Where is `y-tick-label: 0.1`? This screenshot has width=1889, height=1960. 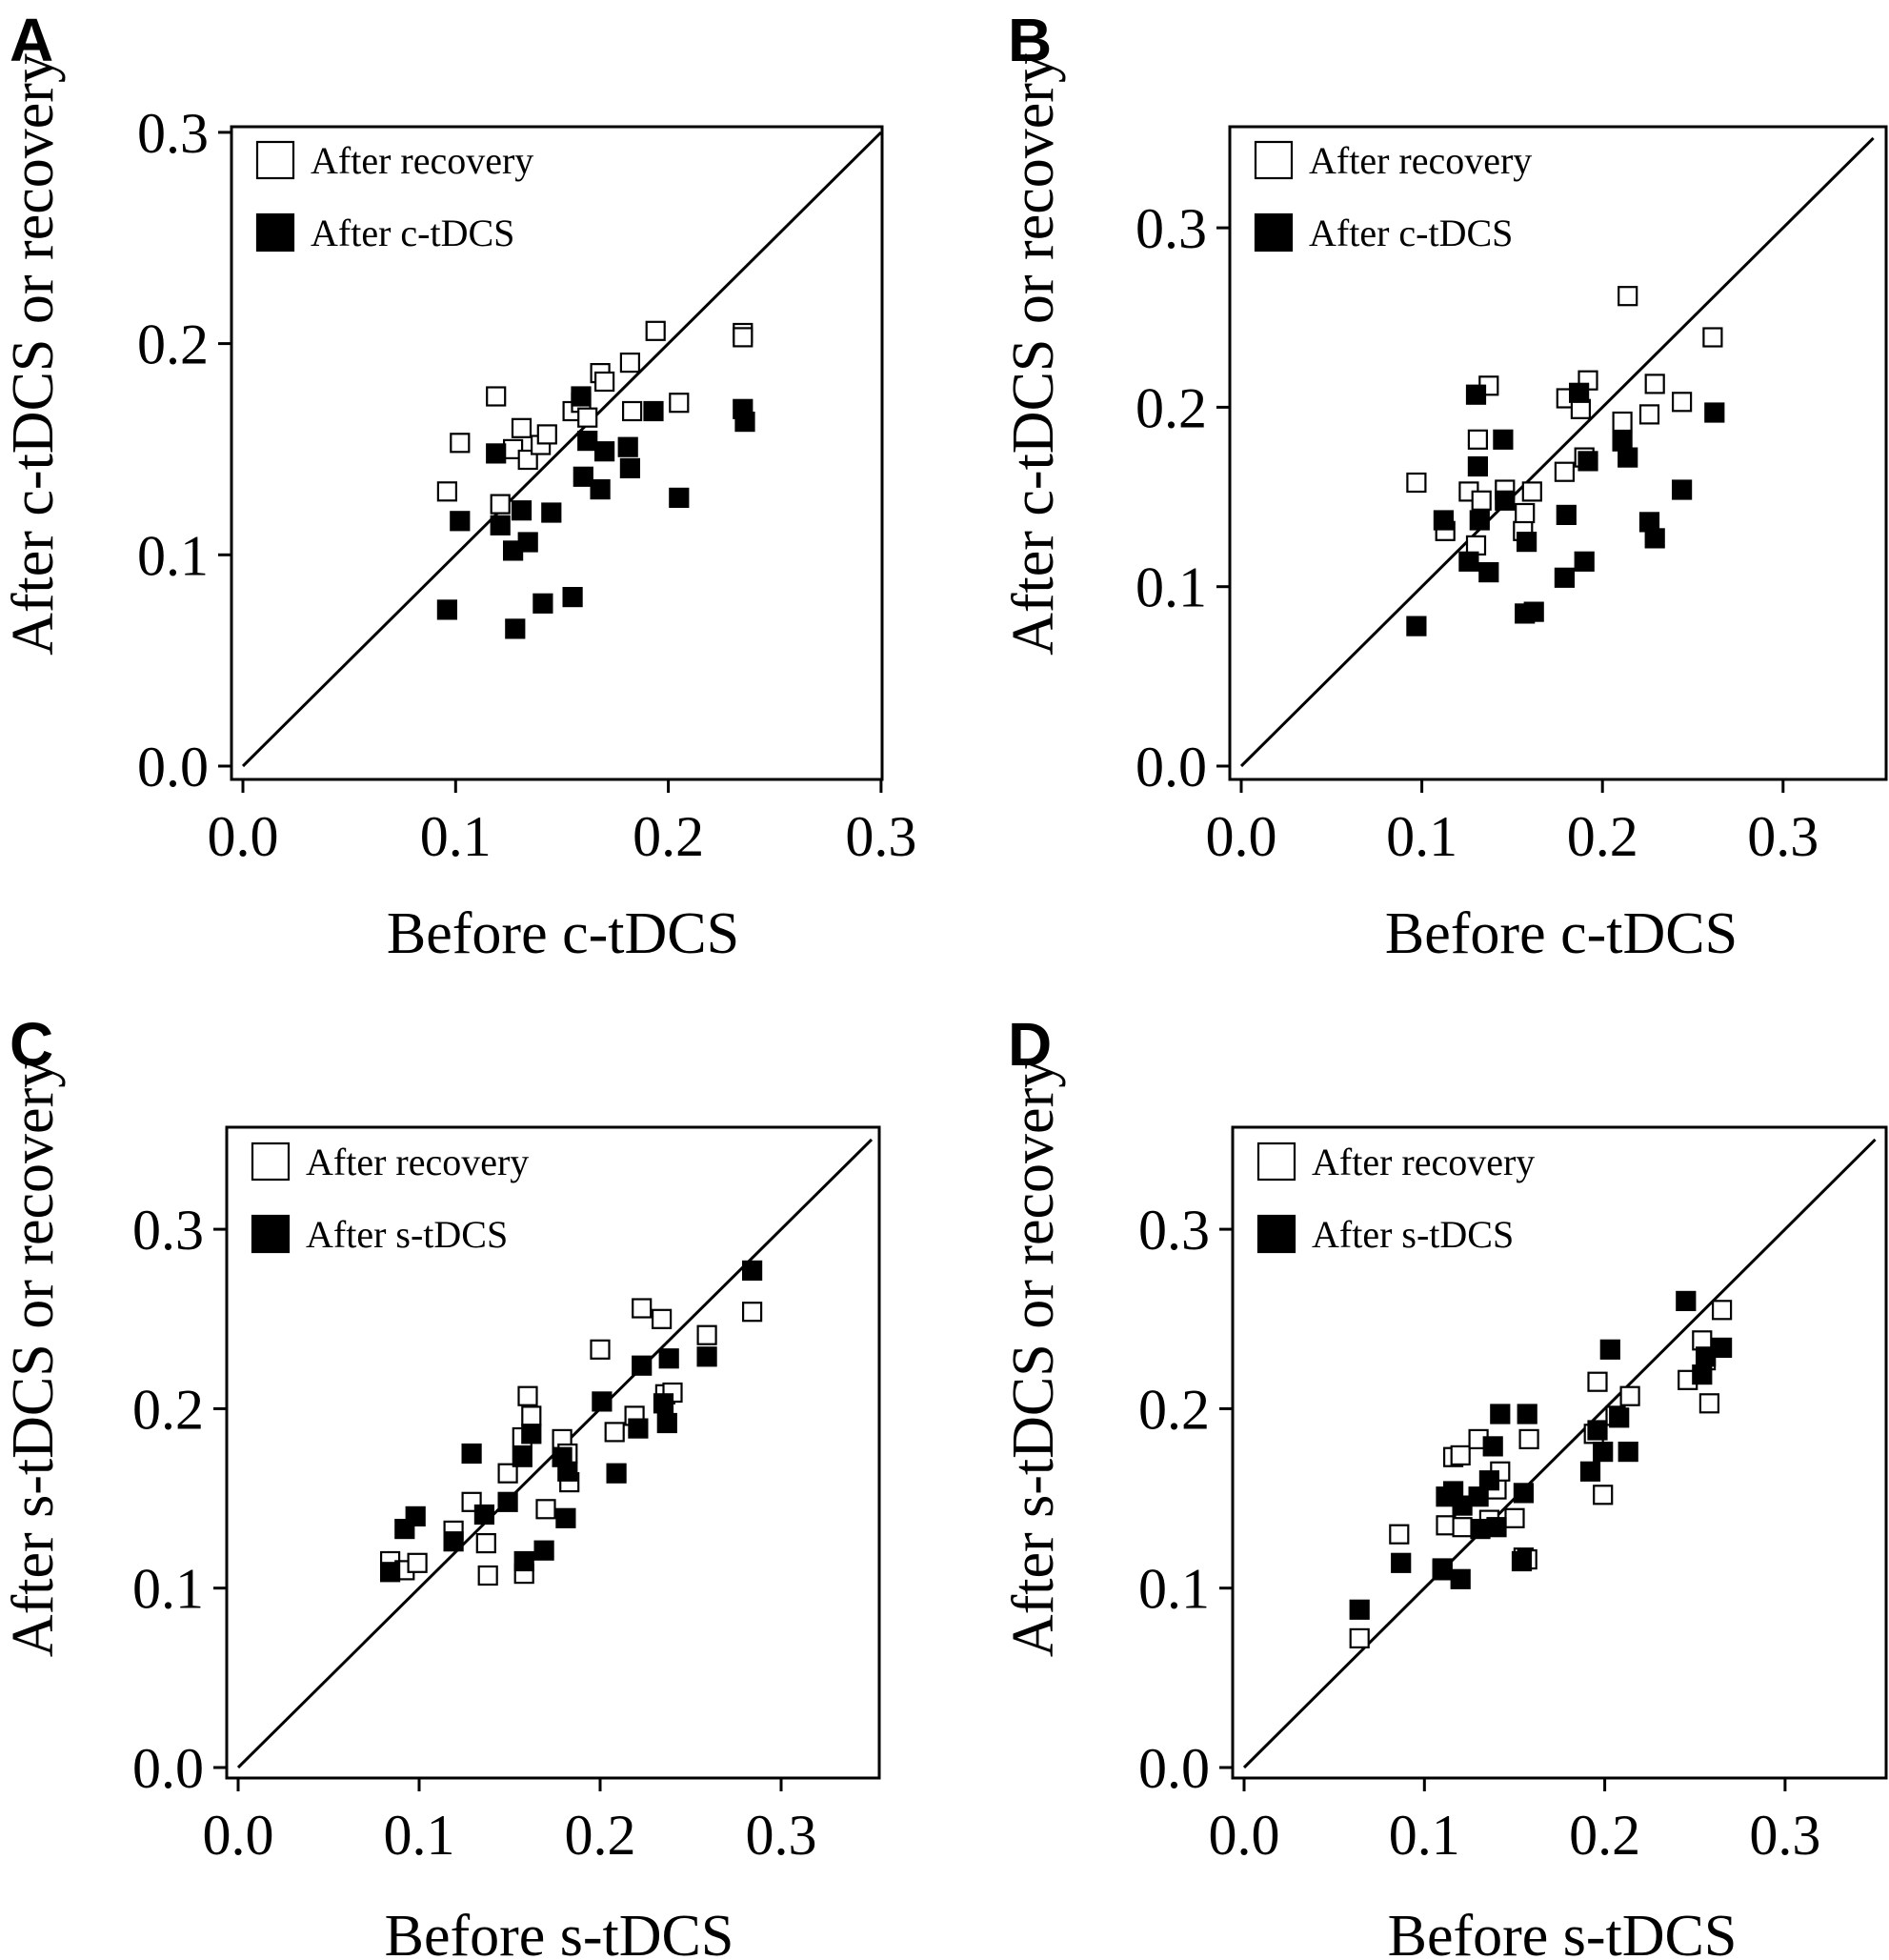
y-tick-label: 0.1 is located at coordinates (1171, 587).